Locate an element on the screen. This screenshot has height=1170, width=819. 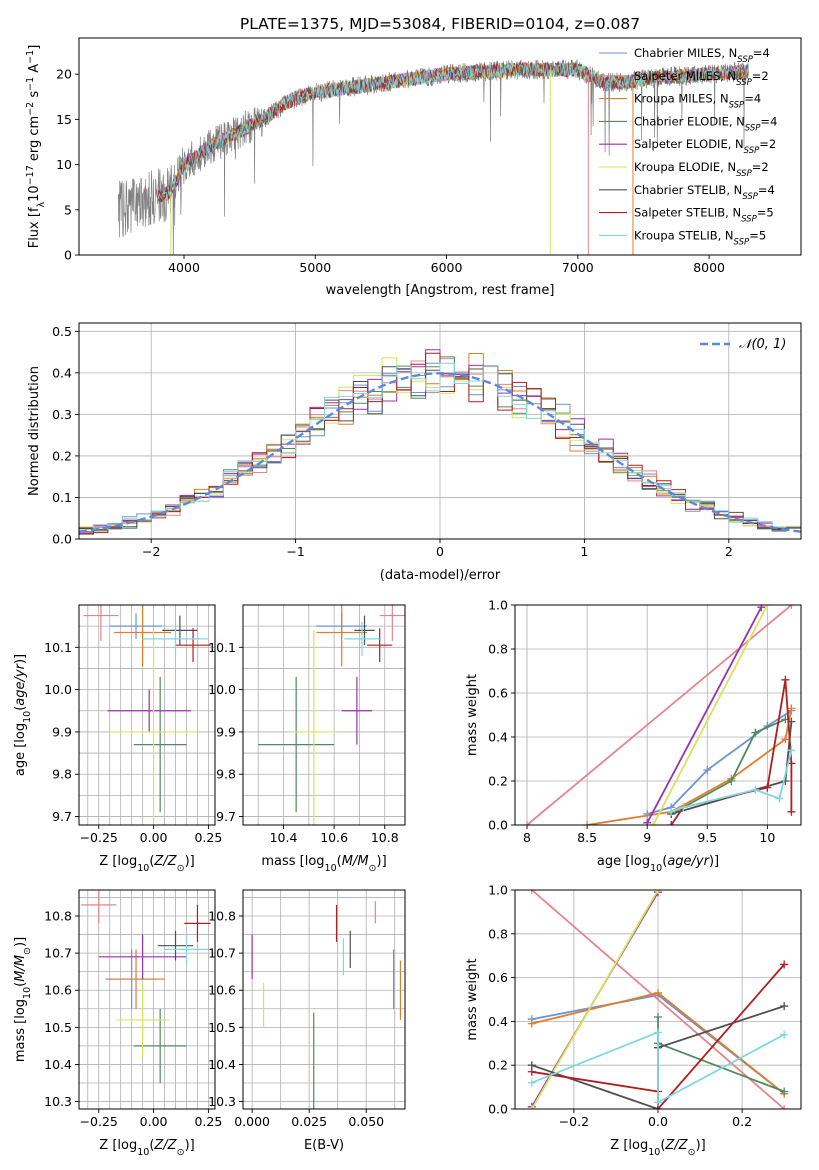
y-tick-label: 10.4 is located at coordinates (58, 1064).